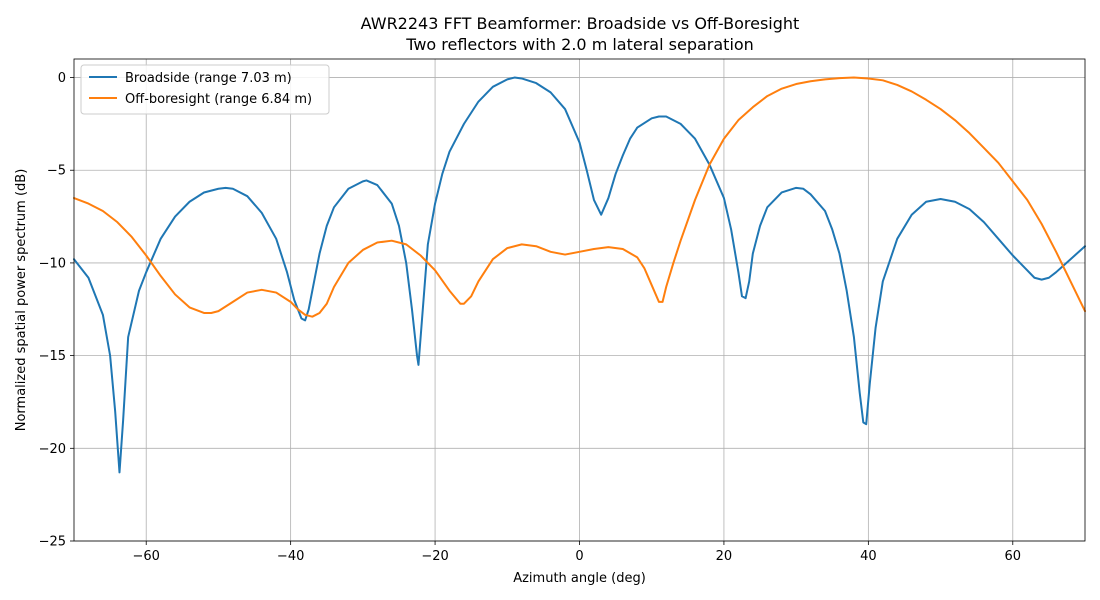  I want to click on y-axis-label: Normalized spatial power spectrum (dB), so click(21, 300).